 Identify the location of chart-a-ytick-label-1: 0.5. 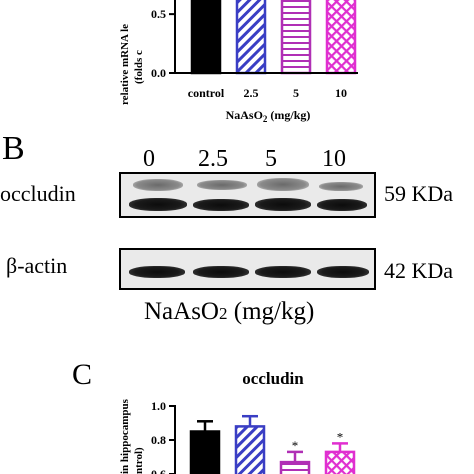
(158, 14).